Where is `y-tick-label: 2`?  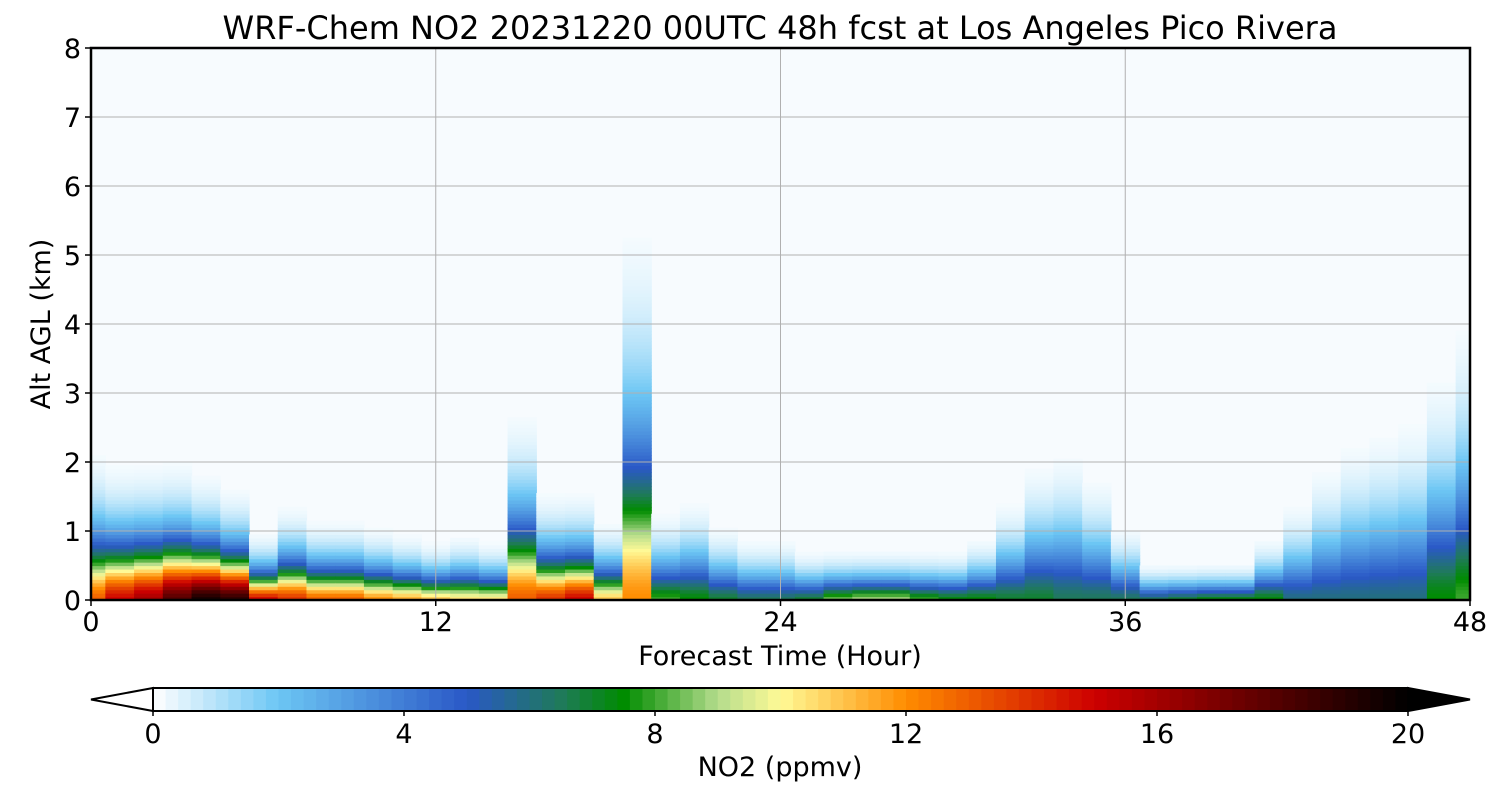
y-tick-label: 2 is located at coordinates (72, 463).